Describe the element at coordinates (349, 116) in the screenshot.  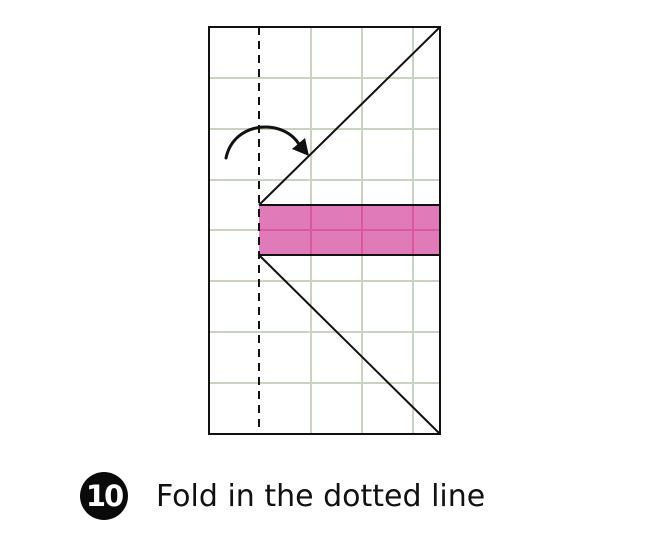
I see `upper-diagonal-edge` at that location.